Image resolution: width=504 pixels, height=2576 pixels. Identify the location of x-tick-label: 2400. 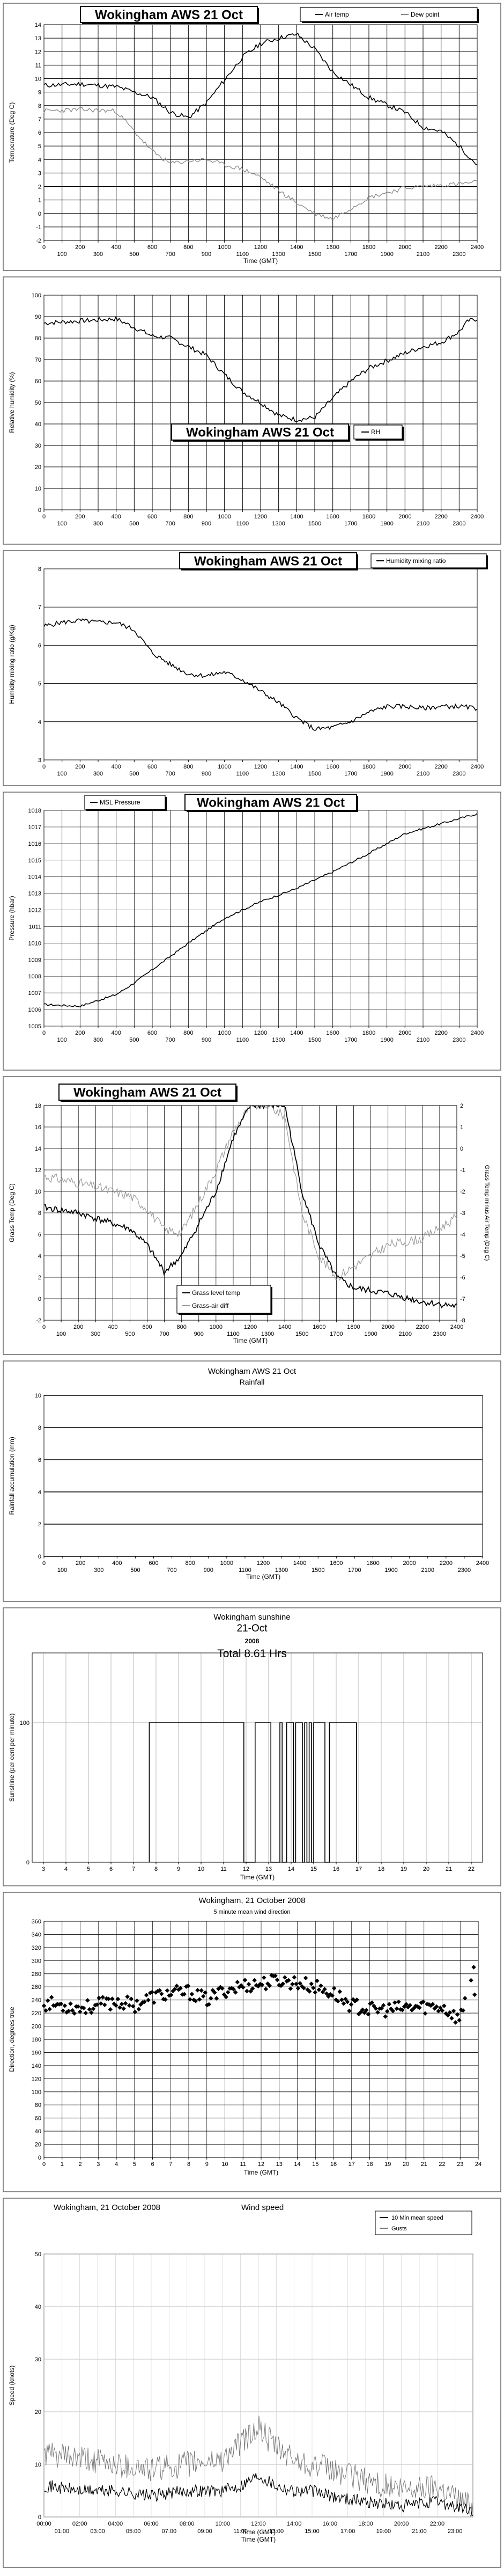
(482, 1563).